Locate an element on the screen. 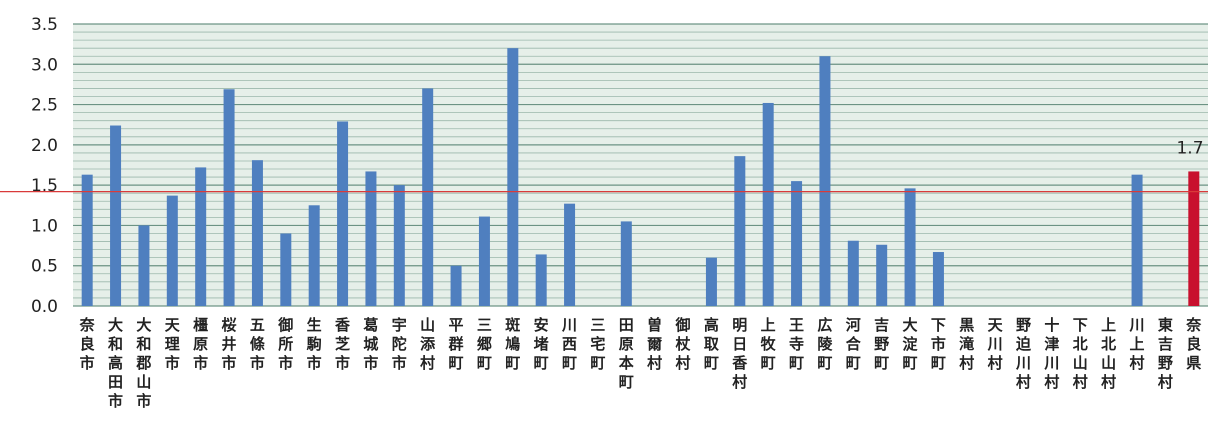  x-category-label: 河合町 is located at coordinates (853, 344).